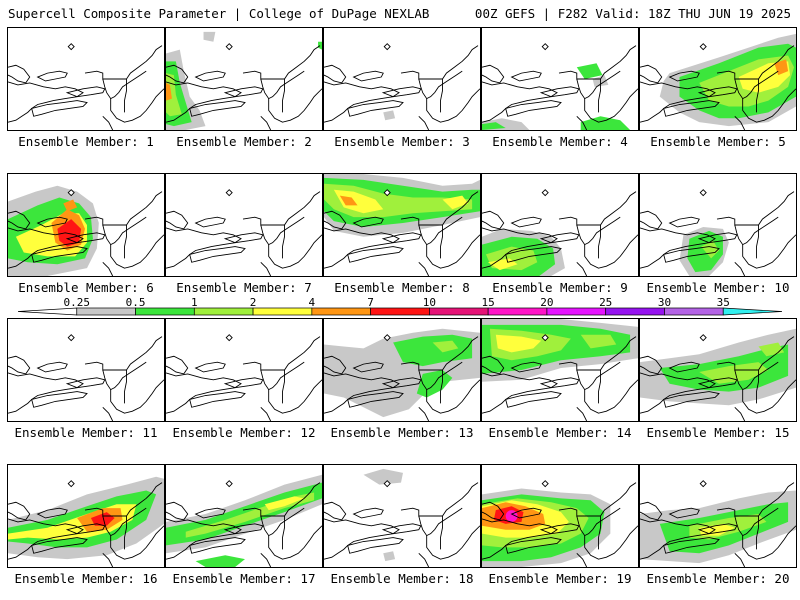  What do you see at coordinates (547, 302) in the screenshot?
I see `color-scale-tick-label: 20` at bounding box center [547, 302].